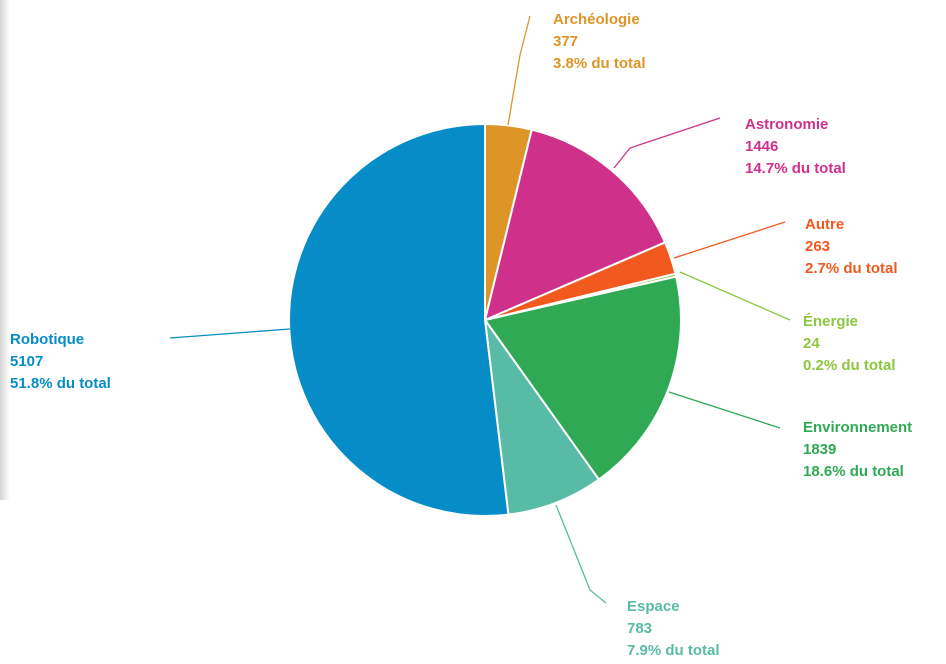 Image resolution: width=946 pixels, height=664 pixels. I want to click on data-label-archeologie: Archéologie 377 3.8% du total, so click(599, 41).